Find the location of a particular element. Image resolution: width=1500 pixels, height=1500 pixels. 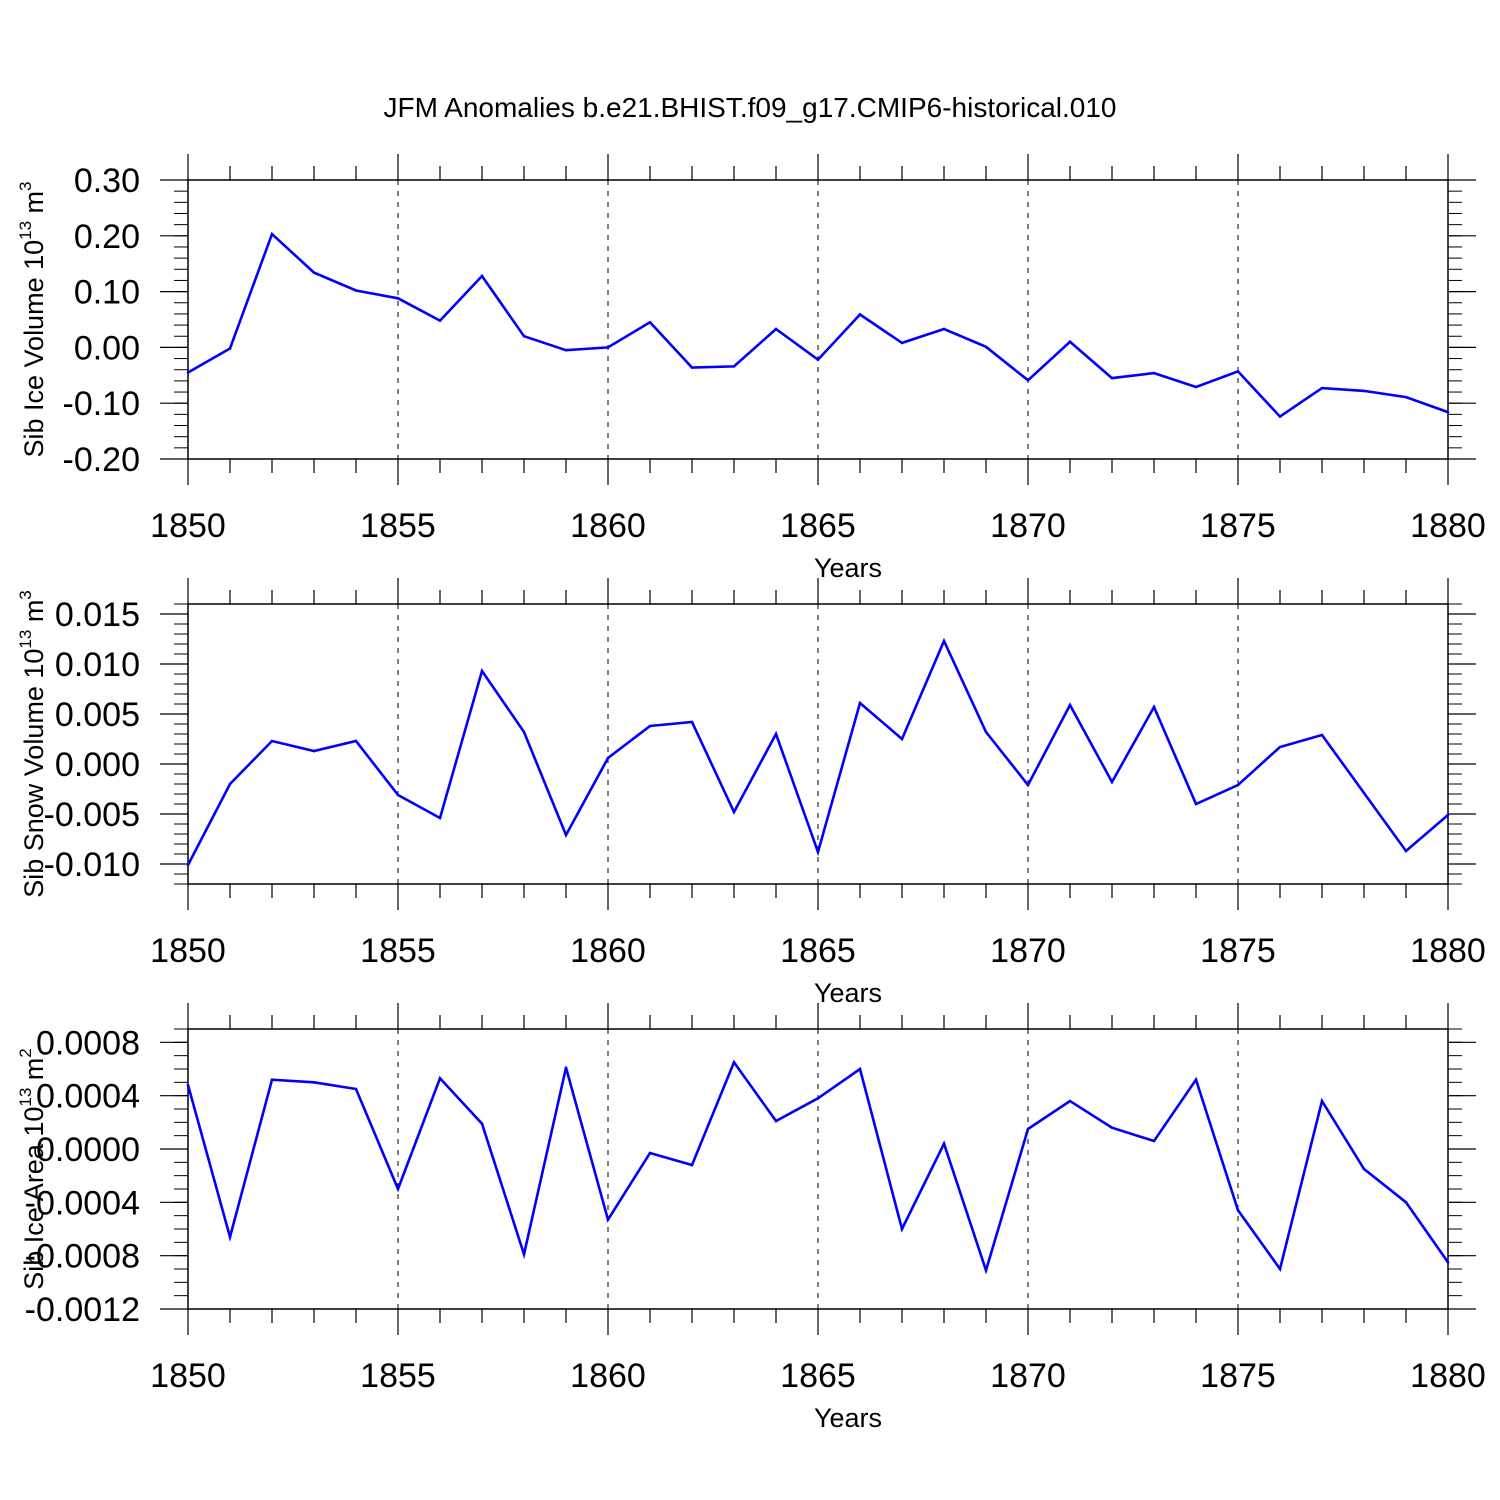

y-tick-label: -0.0004 is located at coordinates (82, 1203).